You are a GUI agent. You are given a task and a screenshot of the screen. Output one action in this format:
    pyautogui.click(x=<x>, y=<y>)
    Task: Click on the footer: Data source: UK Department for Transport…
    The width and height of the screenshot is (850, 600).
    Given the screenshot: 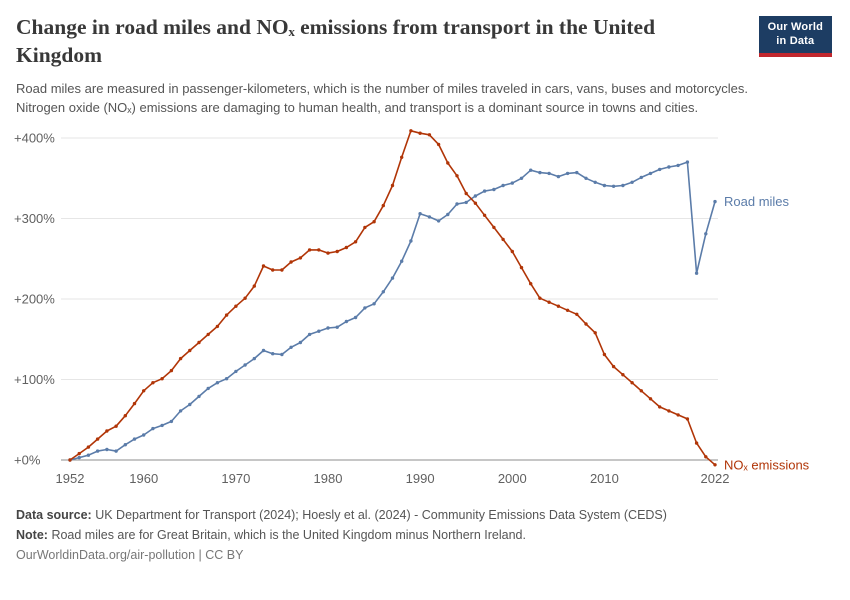 What is the action you would take?
    pyautogui.click(x=425, y=534)
    